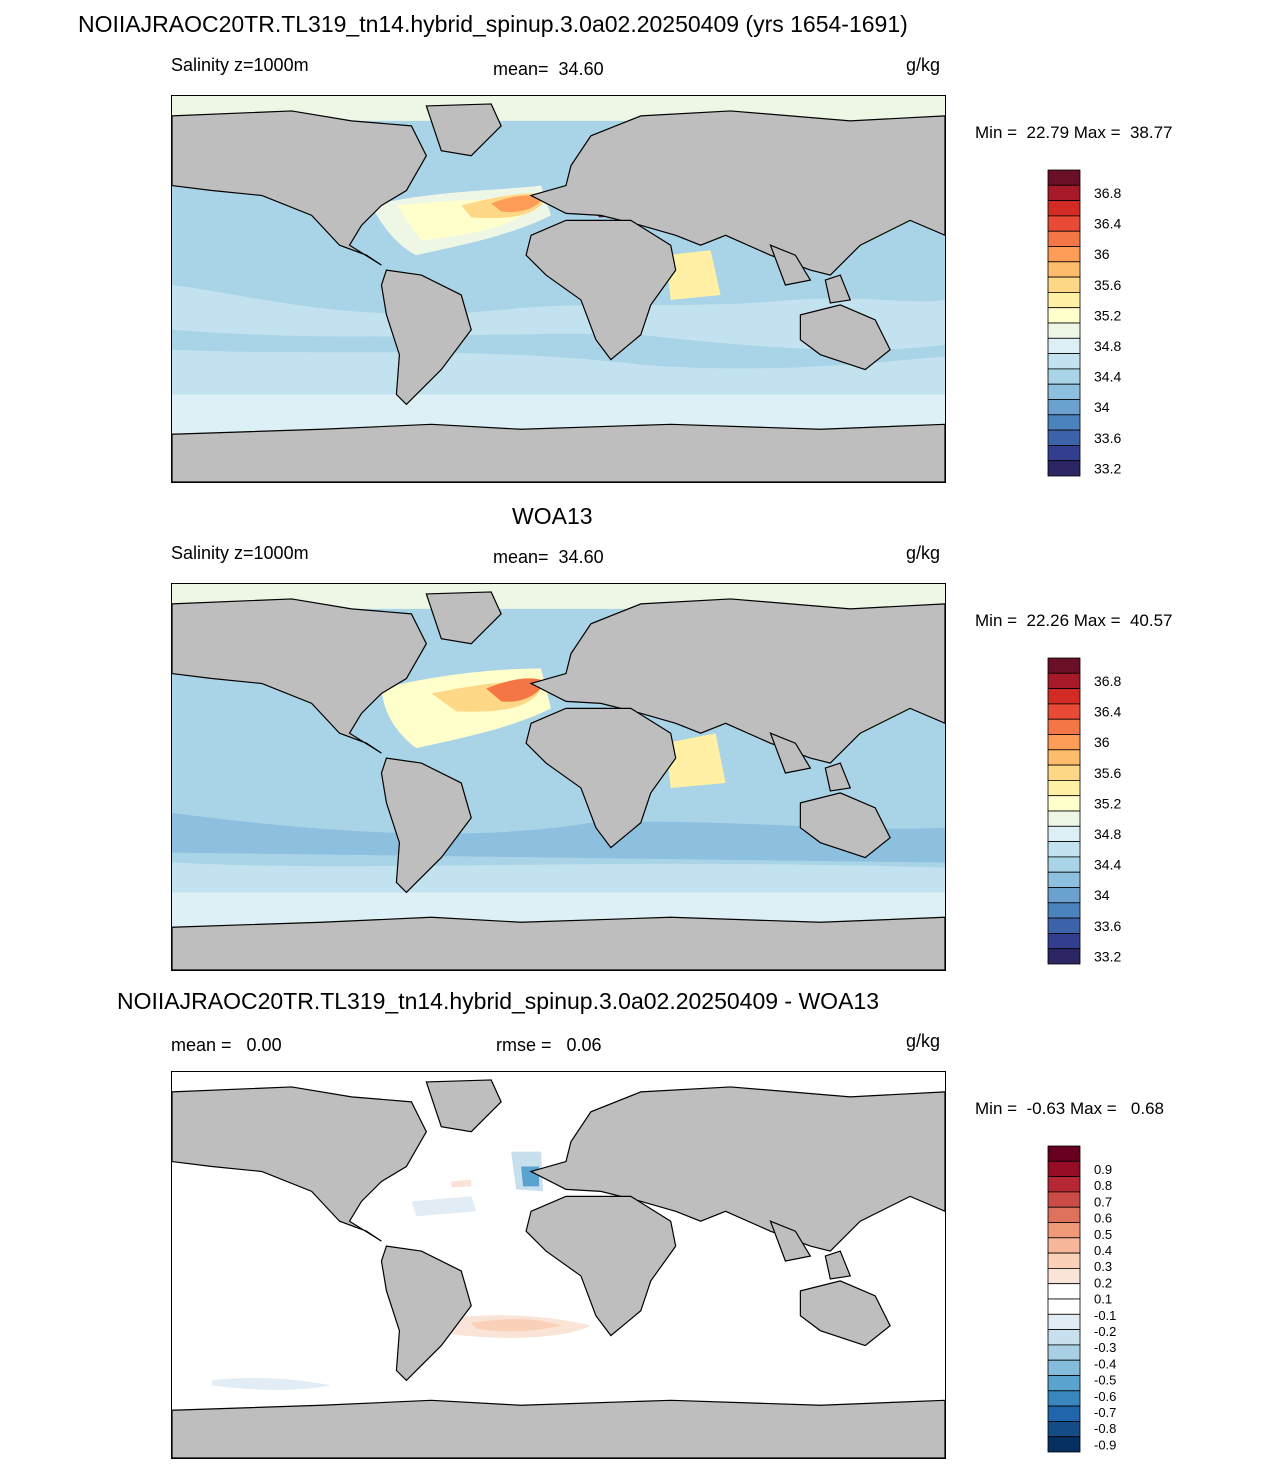 This screenshot has height=1466, width=1285. What do you see at coordinates (240, 65) in the screenshot?
I see `panel-1-left-label: Salinity z=1000m` at bounding box center [240, 65].